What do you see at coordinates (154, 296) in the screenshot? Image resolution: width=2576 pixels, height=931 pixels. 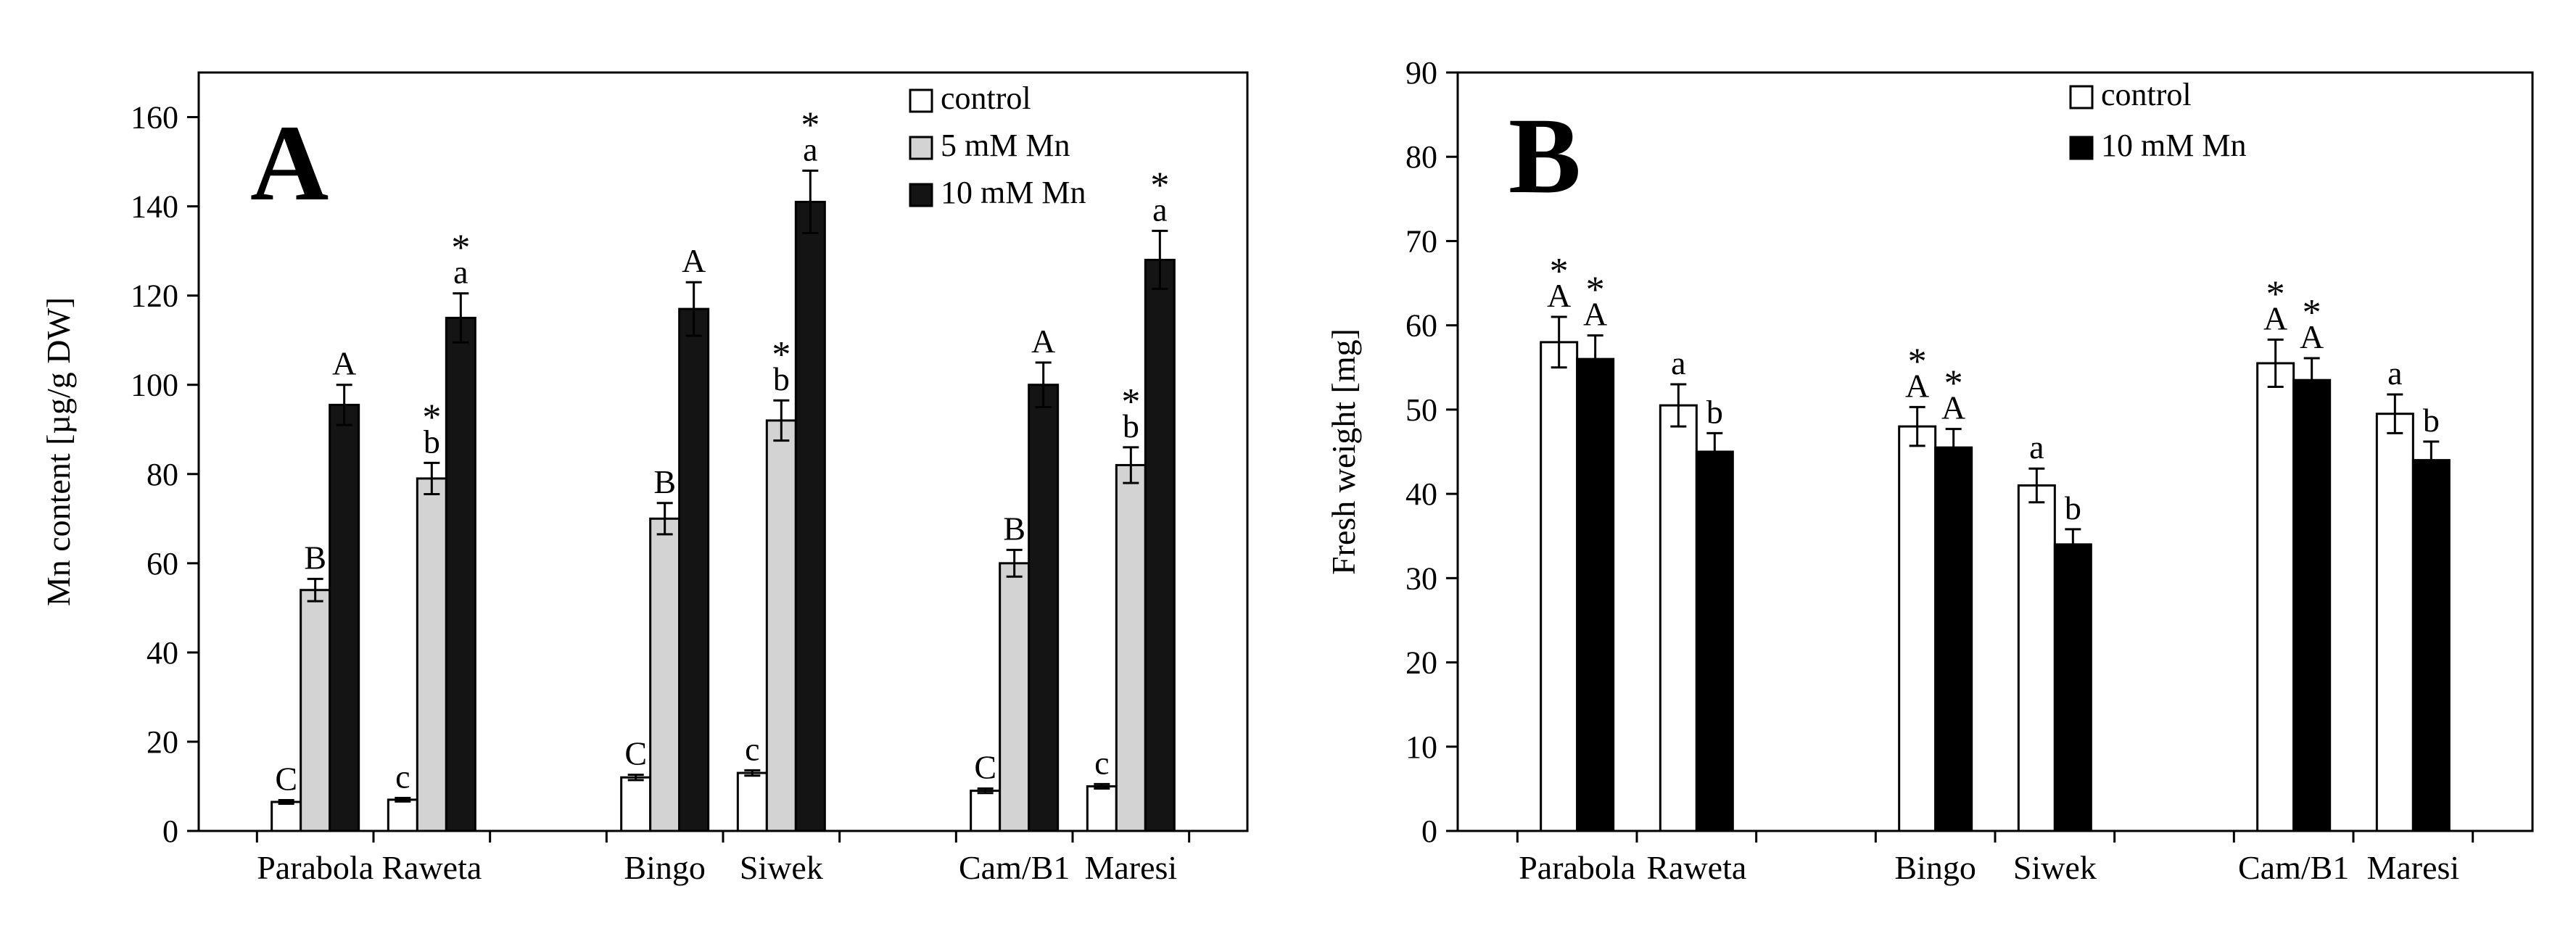 I see `y-tick-label: 120` at bounding box center [154, 296].